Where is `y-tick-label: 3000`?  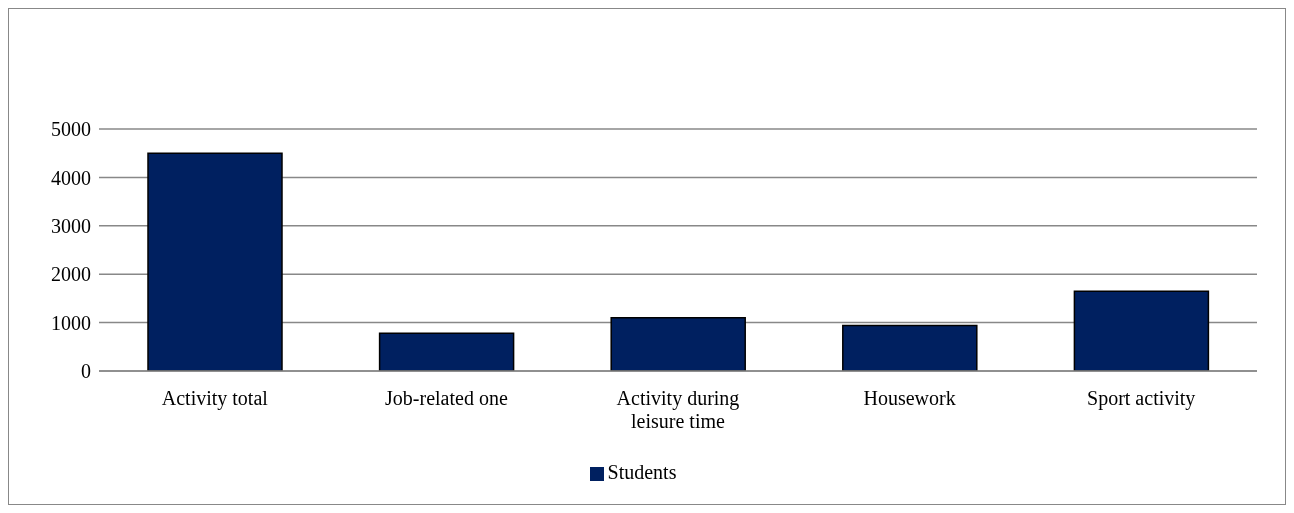 y-tick-label: 3000 is located at coordinates (71, 225).